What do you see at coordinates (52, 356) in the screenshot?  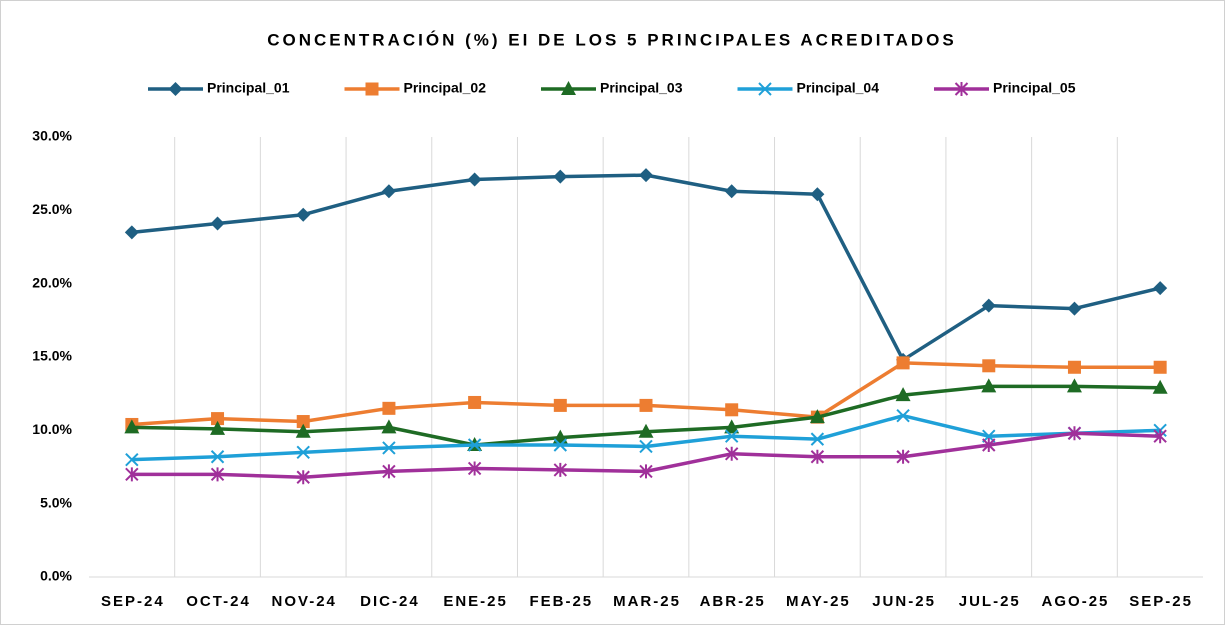 I see `y-tick-label: 15.0%` at bounding box center [52, 356].